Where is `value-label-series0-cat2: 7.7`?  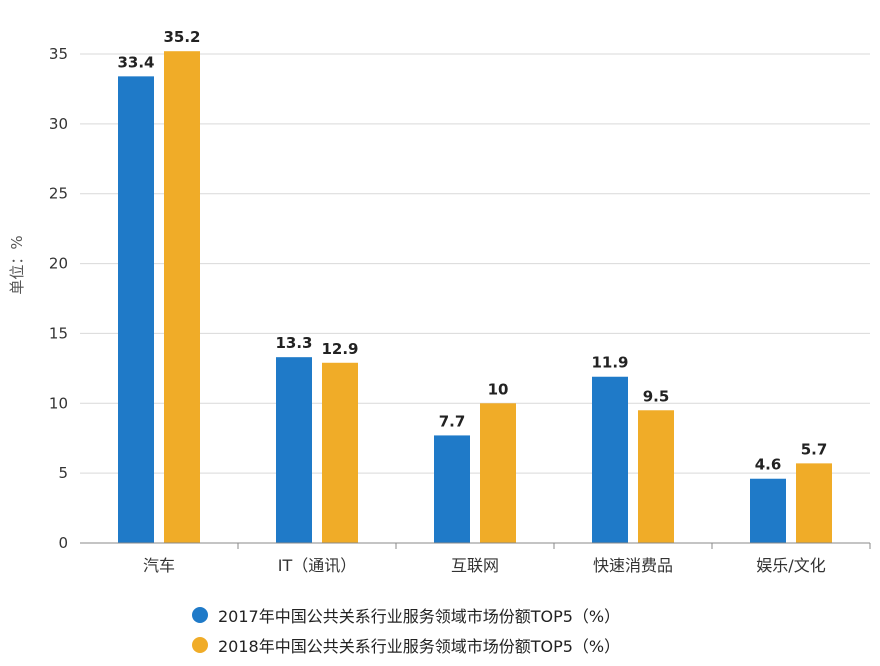
value-label-series0-cat2: 7.7 is located at coordinates (452, 421).